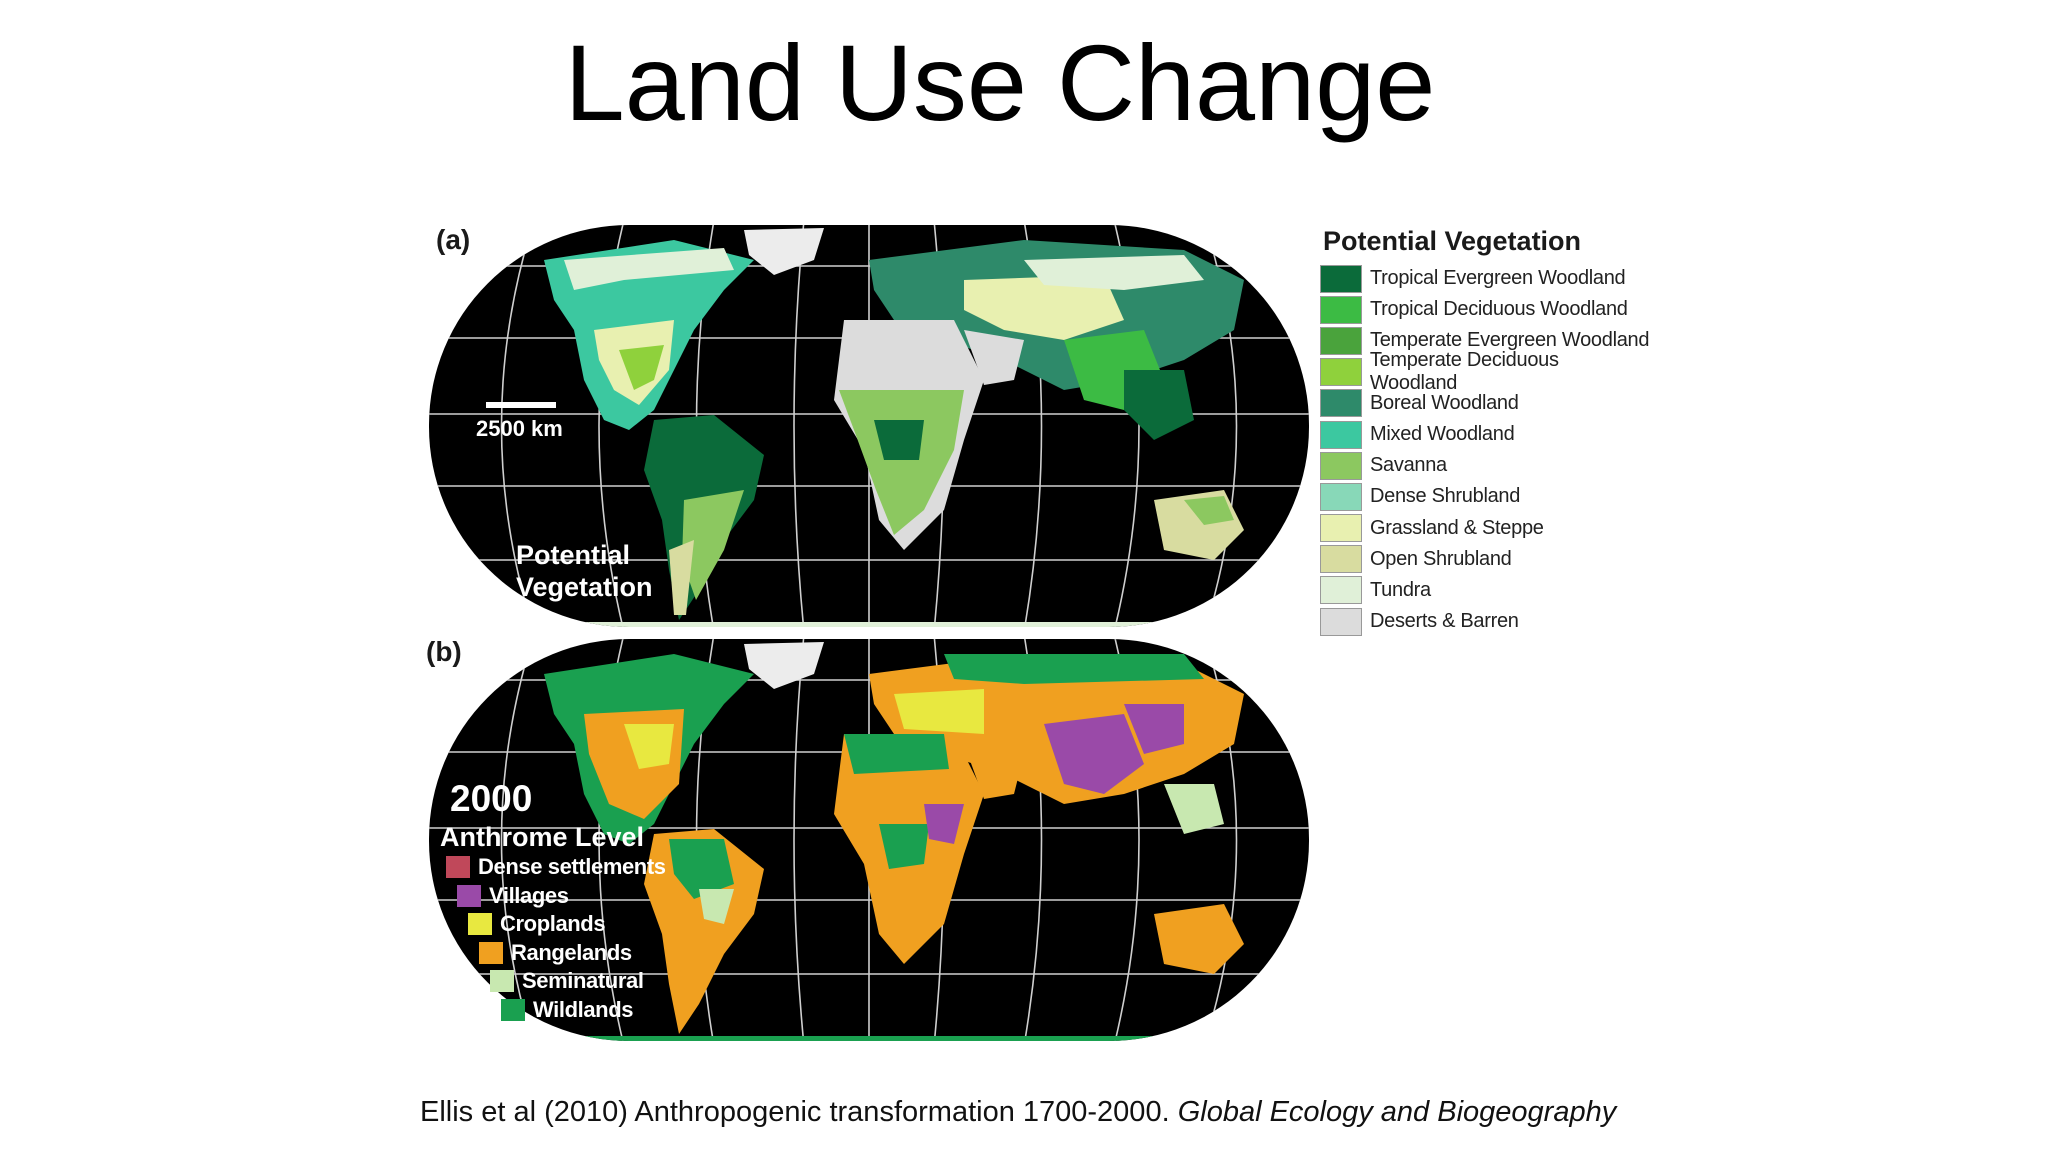 The width and height of the screenshot is (2048, 1152). I want to click on anthrome-label: Wildlands, so click(583, 1009).